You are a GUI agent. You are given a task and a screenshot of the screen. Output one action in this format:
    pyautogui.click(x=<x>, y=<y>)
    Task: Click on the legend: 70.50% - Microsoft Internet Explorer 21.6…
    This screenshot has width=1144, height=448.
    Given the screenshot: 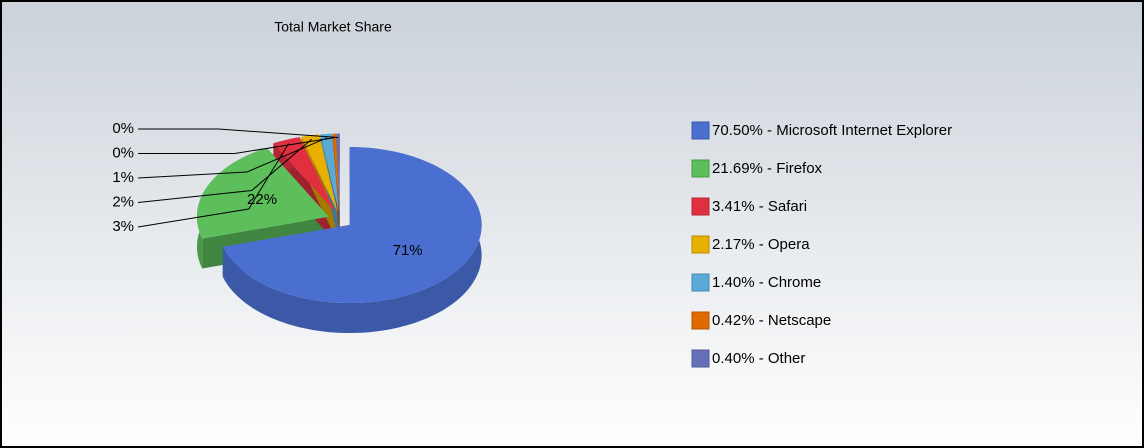 What is the action you would take?
    pyautogui.click(x=821, y=244)
    